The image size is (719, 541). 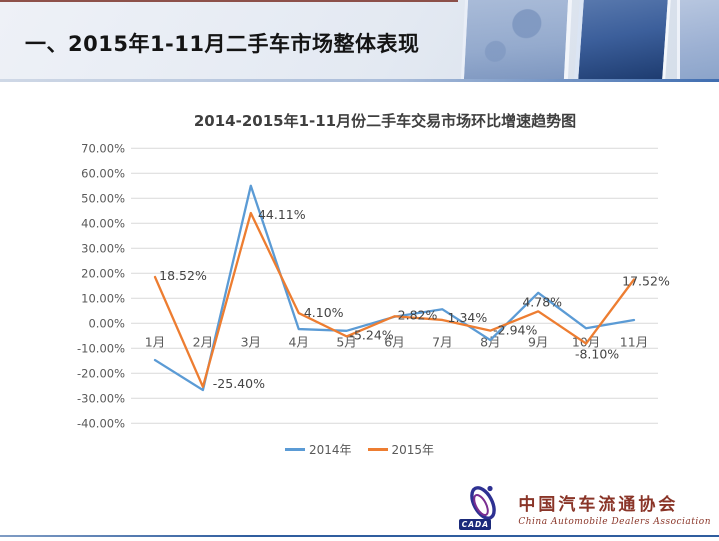 I want to click on legend-item-2014: 2014年, so click(x=318, y=449).